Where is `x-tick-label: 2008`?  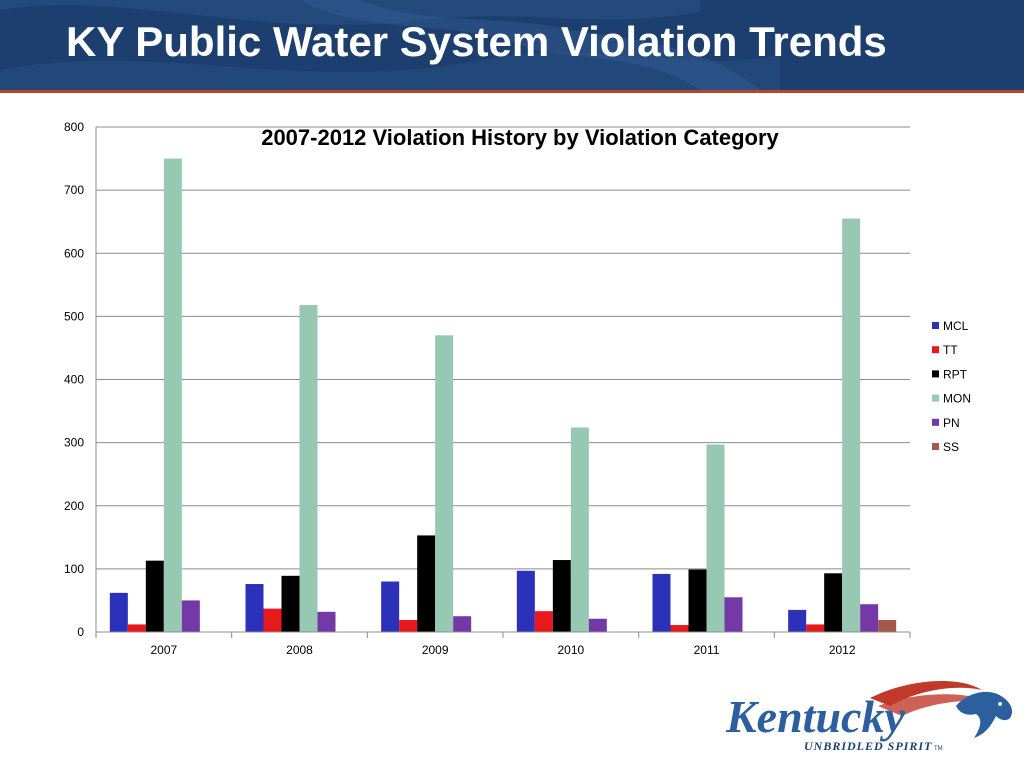 x-tick-label: 2008 is located at coordinates (299, 650).